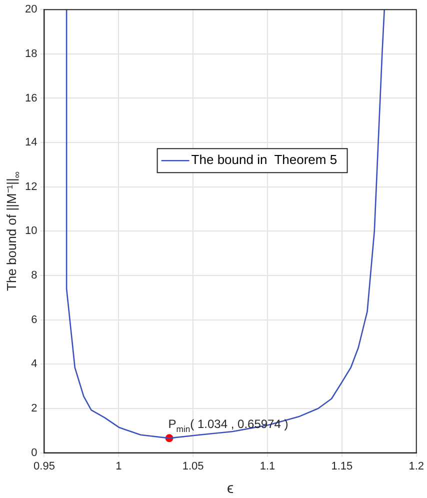 This screenshot has width=427, height=498. Describe the element at coordinates (31, 231) in the screenshot. I see `y-tick-label: 10` at that location.